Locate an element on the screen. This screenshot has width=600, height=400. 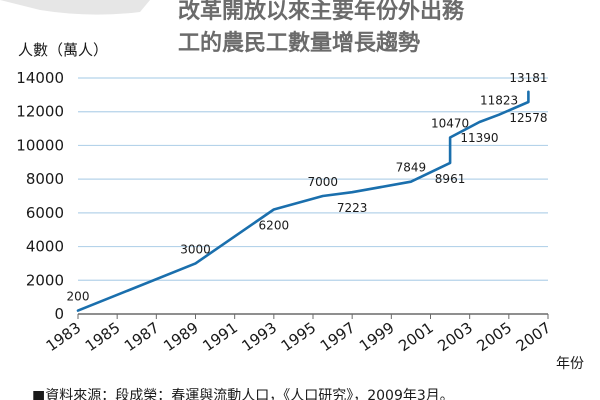
y-tick-label: 4000 is located at coordinates (45, 247).